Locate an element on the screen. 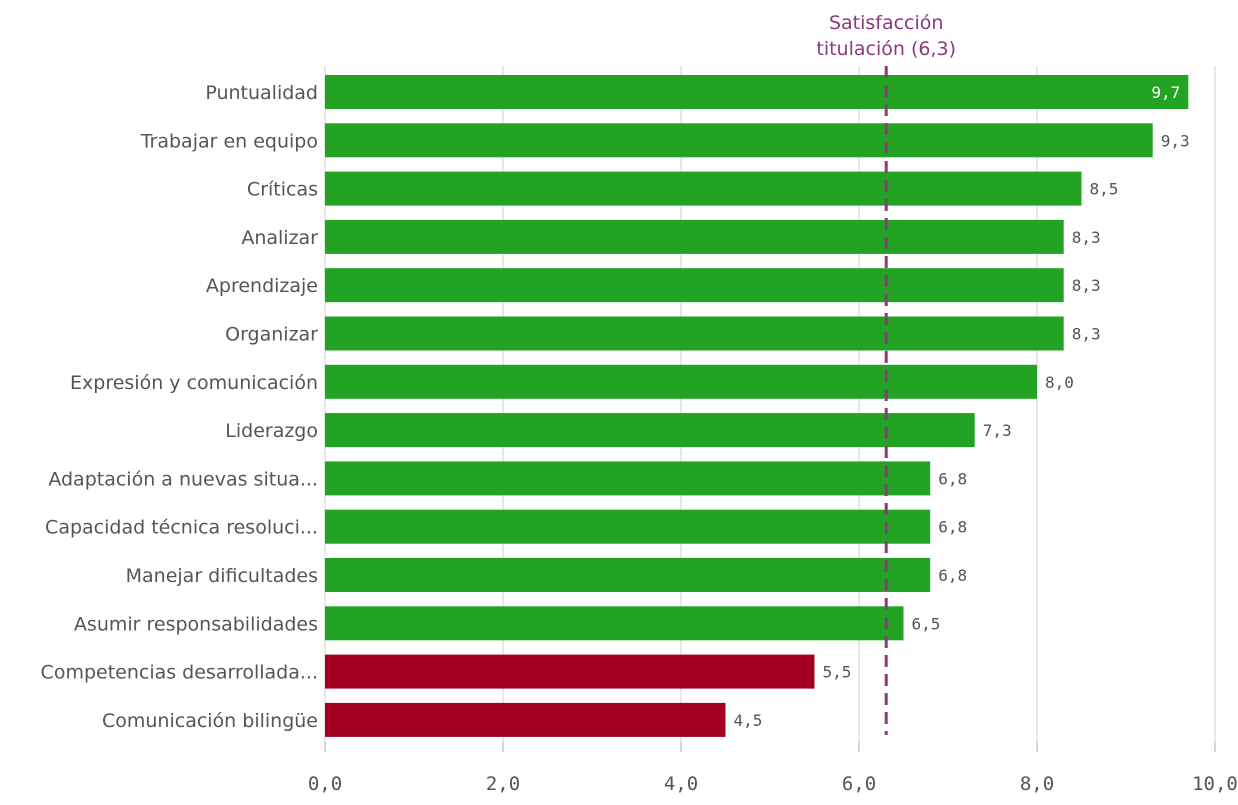 This screenshot has height=805, width=1238. data-label: 9,7 is located at coordinates (1165, 92).